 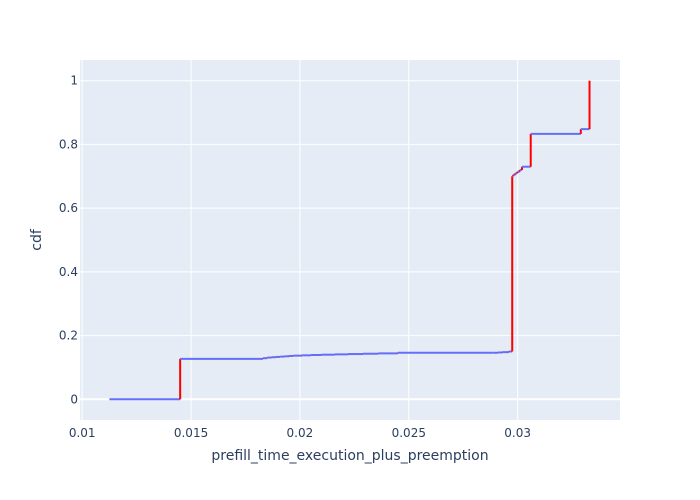 What do you see at coordinates (349, 456) in the screenshot?
I see `x-axis-title: prefill_time_execution_plus_preemption` at bounding box center [349, 456].